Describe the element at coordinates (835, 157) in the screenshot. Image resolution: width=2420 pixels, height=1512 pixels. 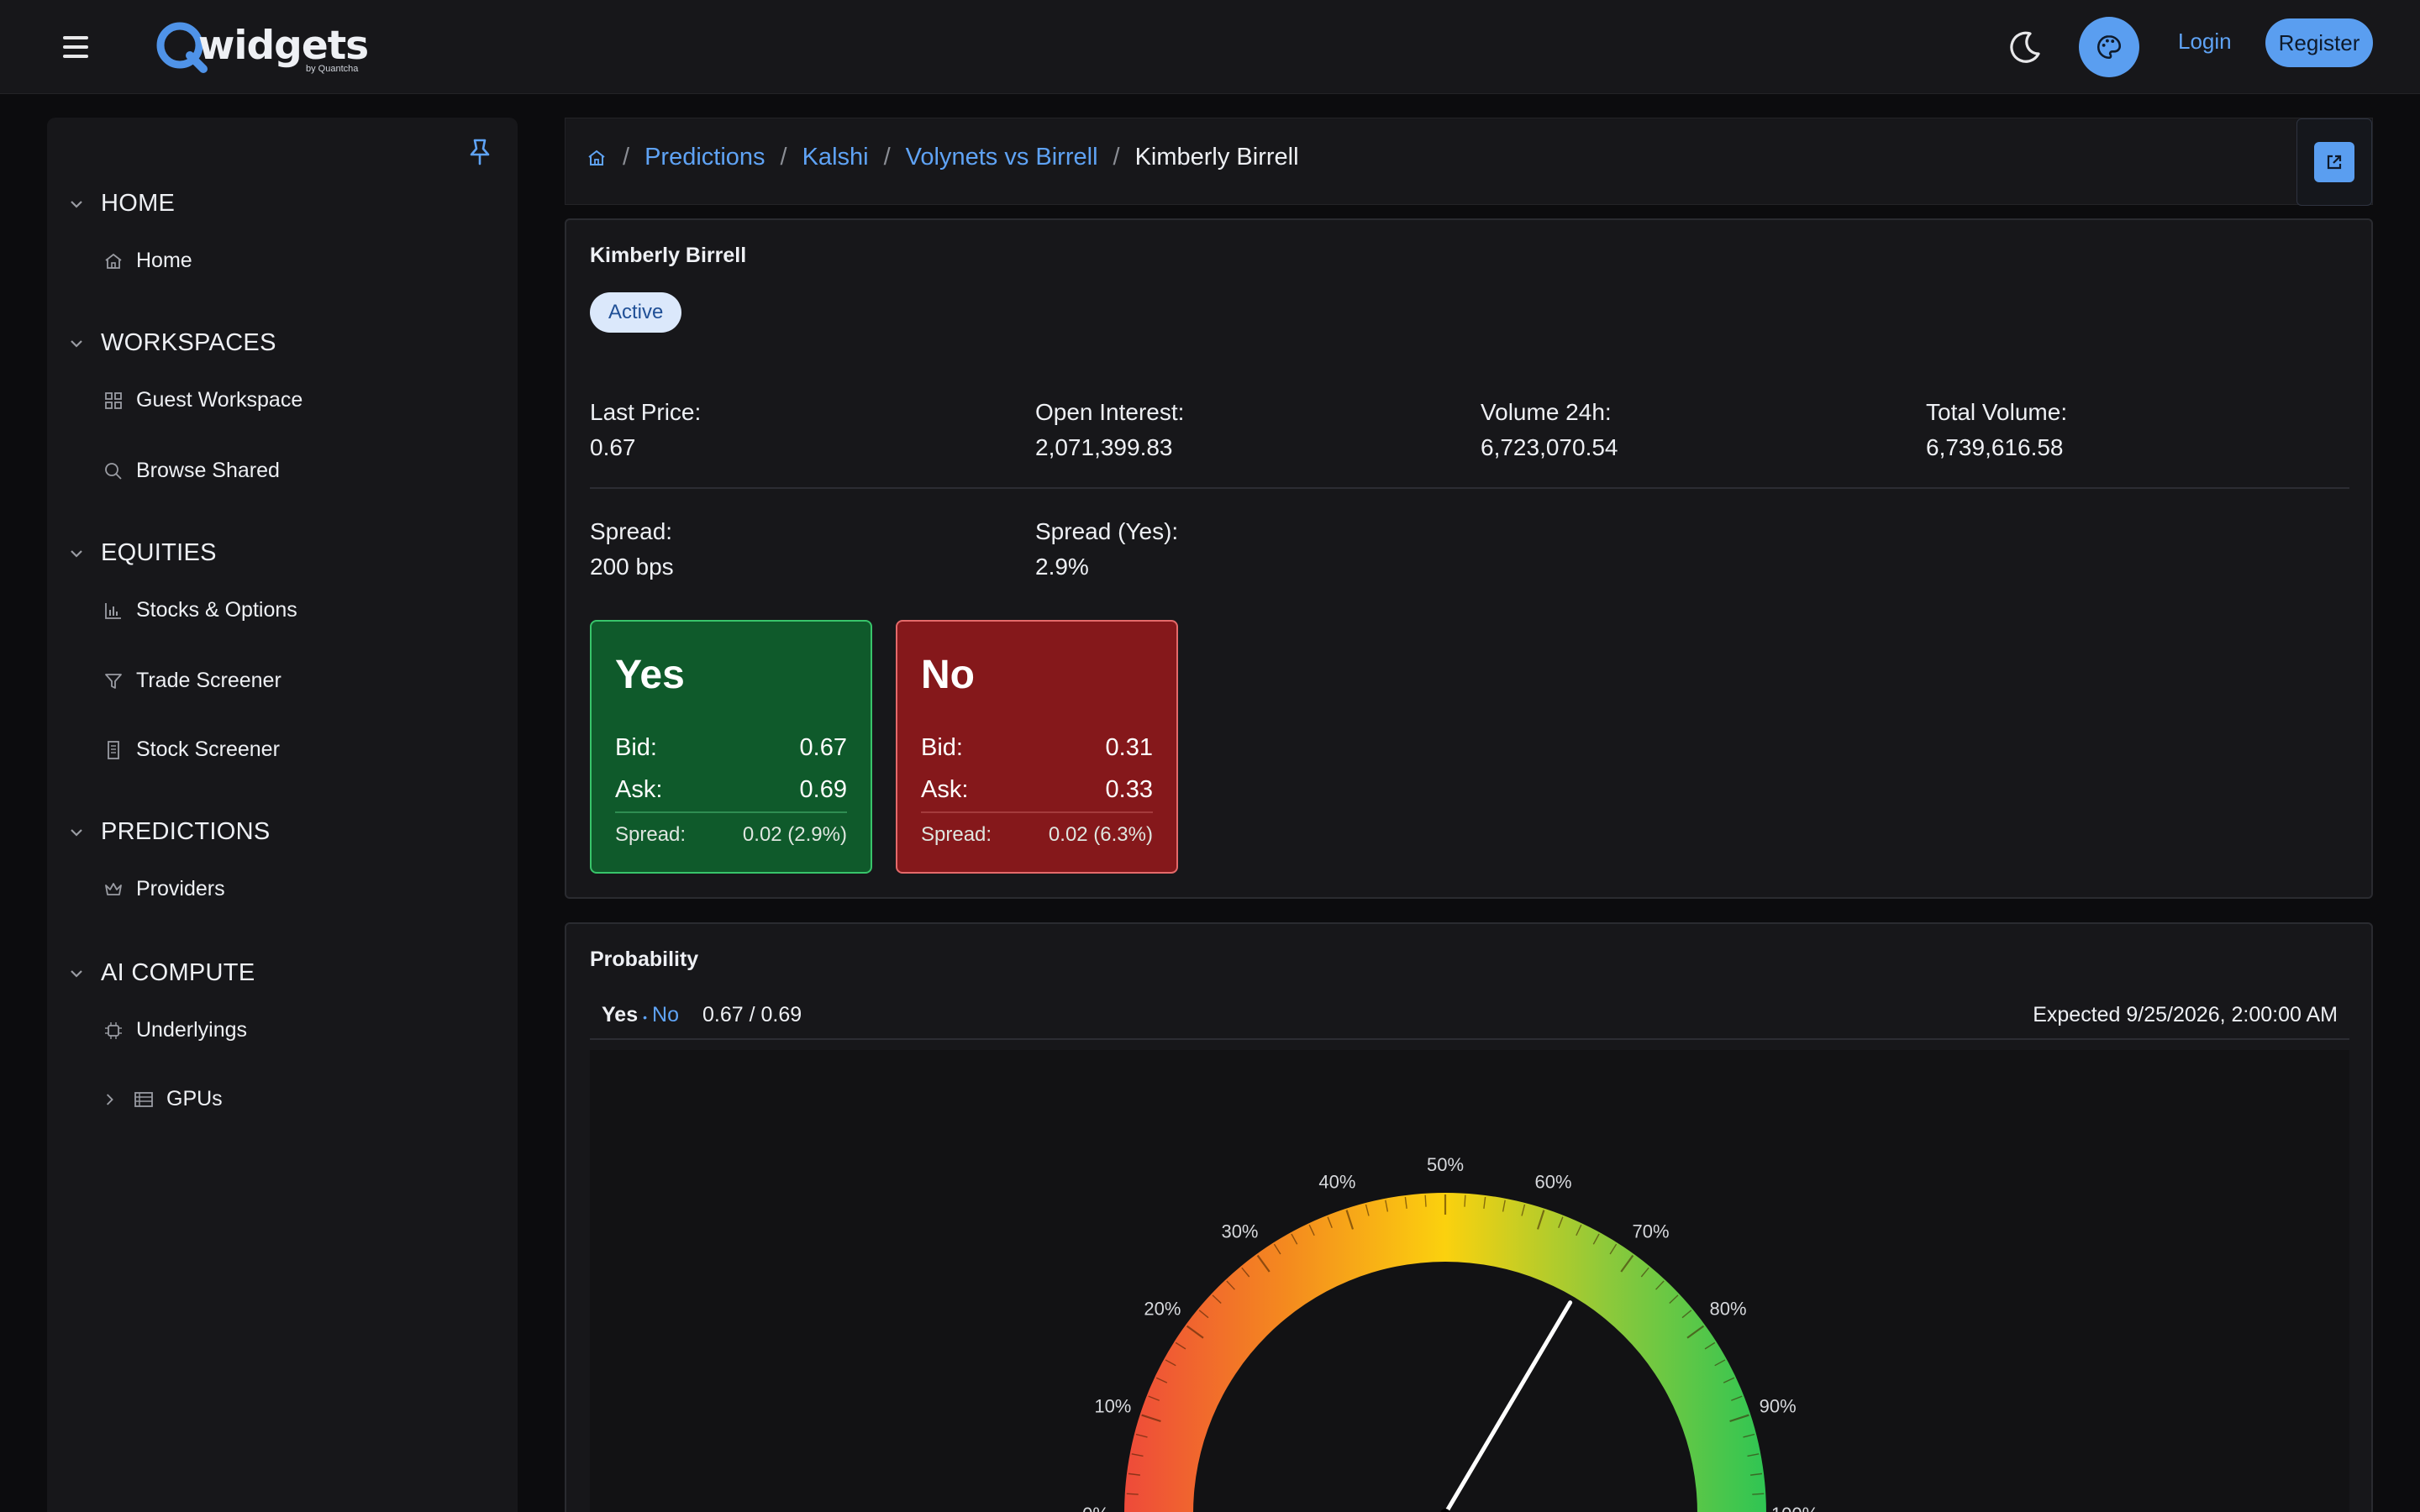
I see `breadcrumb-kalshi: Kalshi` at that location.